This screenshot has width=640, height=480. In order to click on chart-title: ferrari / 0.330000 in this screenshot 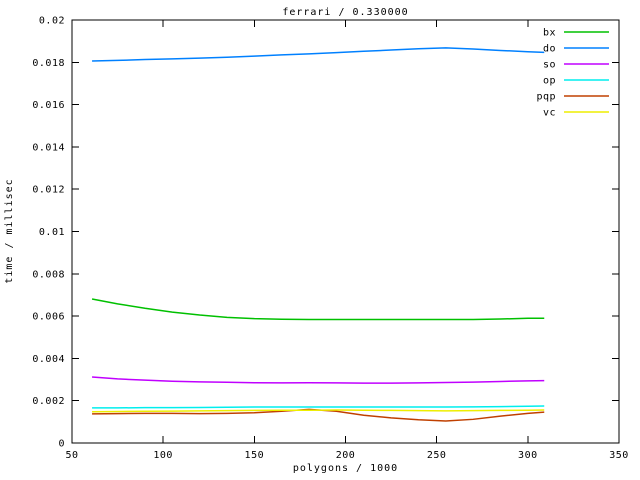, I will do `click(345, 12)`.